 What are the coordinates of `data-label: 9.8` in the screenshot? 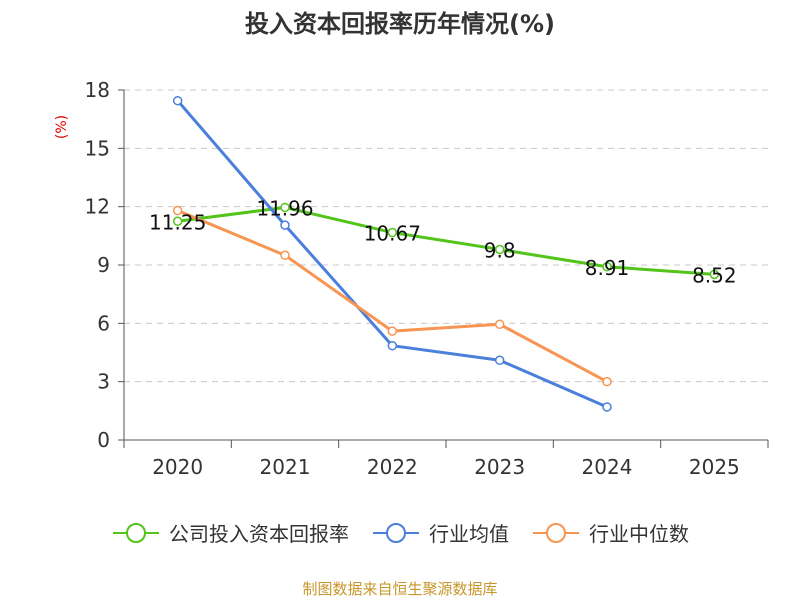 It's located at (500, 250).